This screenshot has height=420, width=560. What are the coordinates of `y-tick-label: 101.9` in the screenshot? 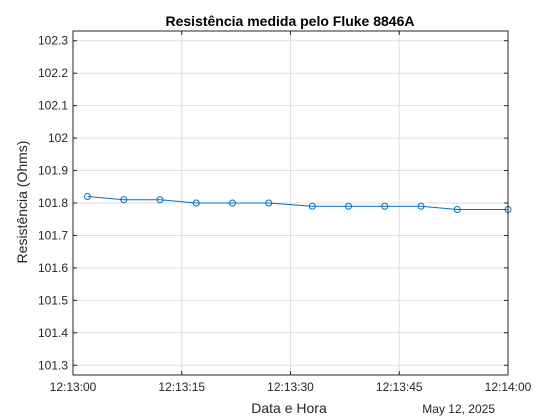 It's located at (53, 171).